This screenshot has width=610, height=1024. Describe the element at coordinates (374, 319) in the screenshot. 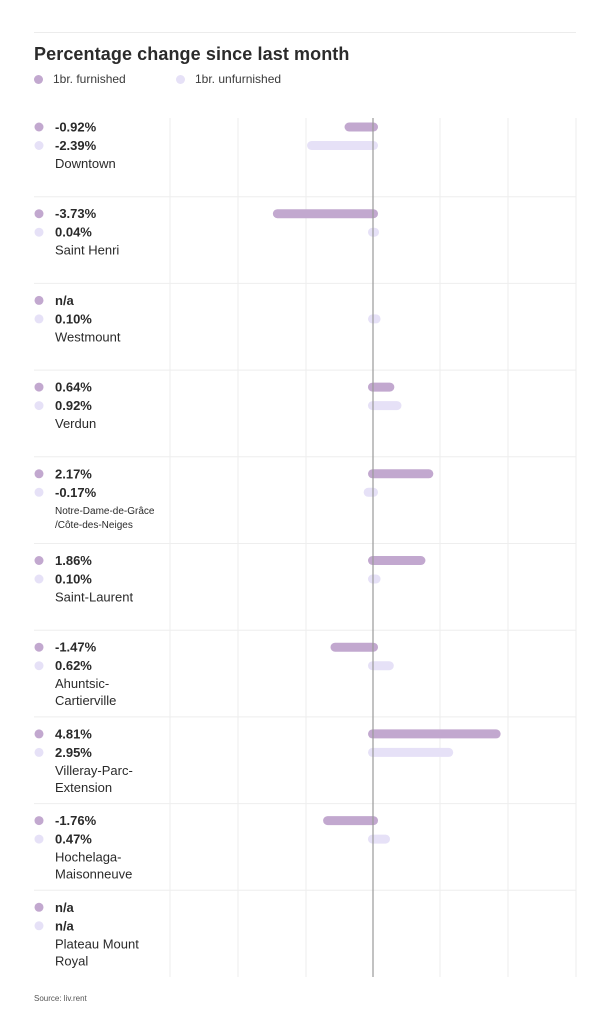

I see `bar-unfurnished-westmount` at that location.